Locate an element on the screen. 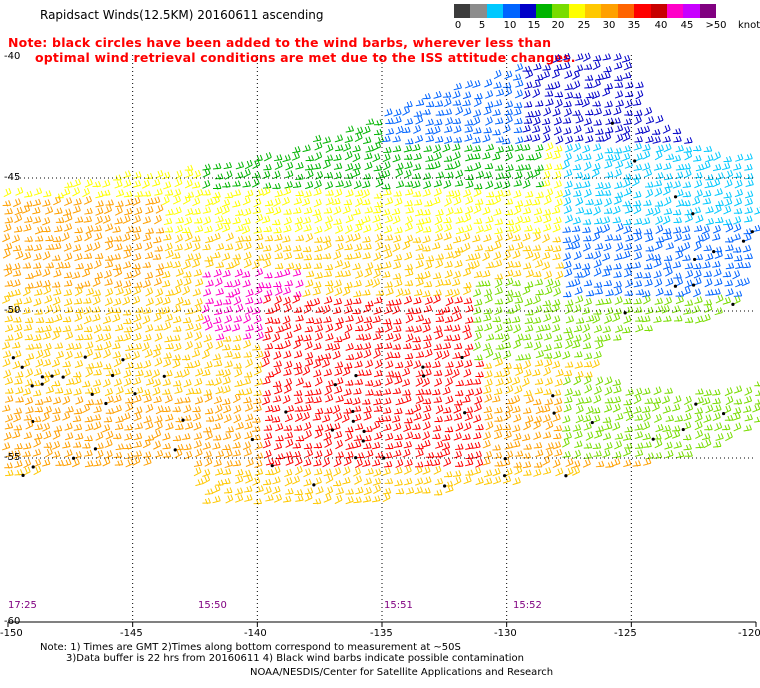 The width and height of the screenshot is (760, 688). legend-swatch is located at coordinates (527, 11).